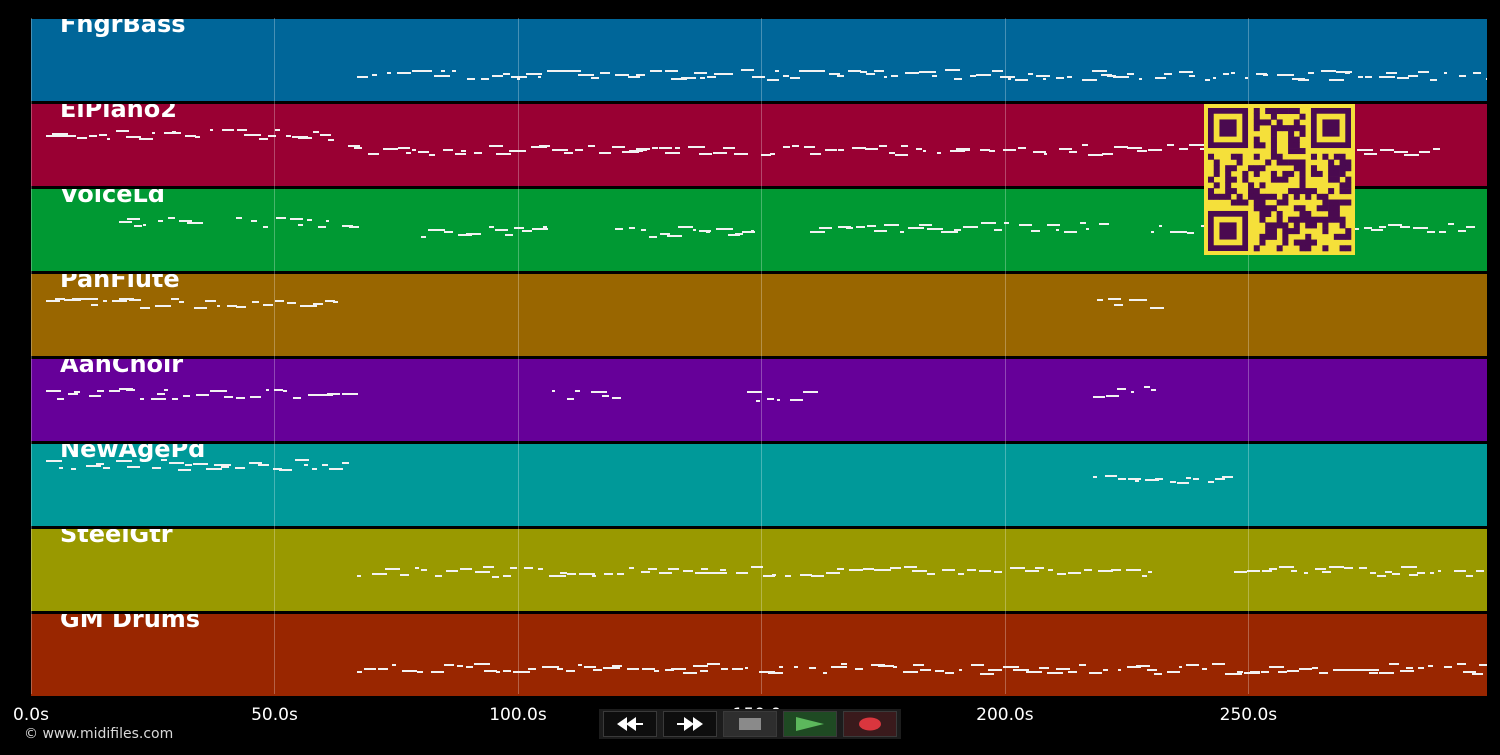 The height and width of the screenshot is (755, 1500). I want to click on track-lane: SteelGtr, so click(759, 570).